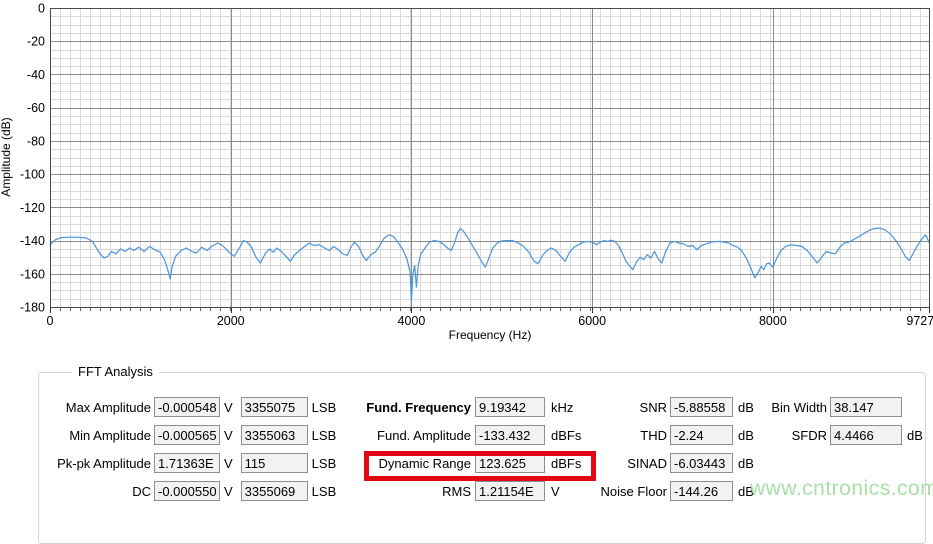 The width and height of the screenshot is (933, 544). Describe the element at coordinates (633, 491) in the screenshot. I see `noise-floor-label: Noise Floor` at that location.